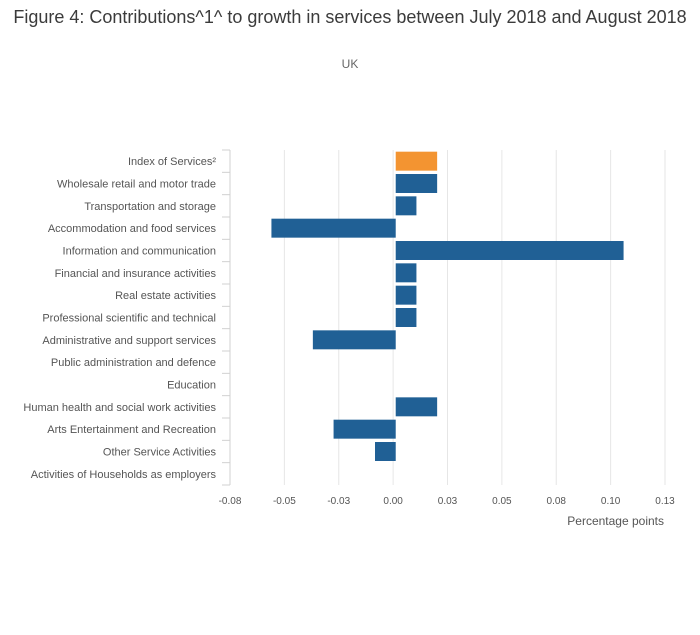 The width and height of the screenshot is (700, 635). What do you see at coordinates (557, 501) in the screenshot?
I see `x-tick-label: 0.08` at bounding box center [557, 501].